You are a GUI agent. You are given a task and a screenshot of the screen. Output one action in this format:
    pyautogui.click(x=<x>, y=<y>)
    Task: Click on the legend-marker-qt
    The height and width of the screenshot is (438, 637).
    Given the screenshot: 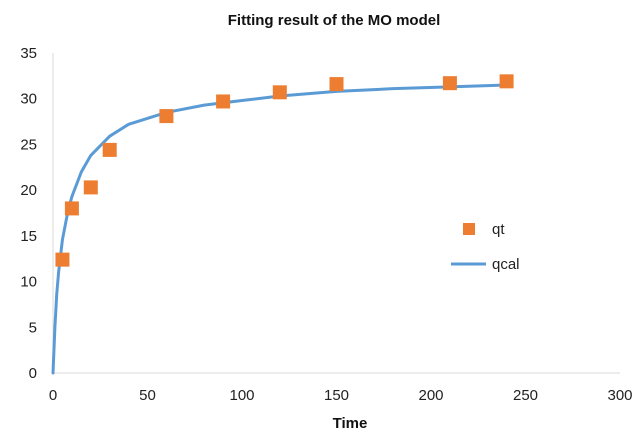 What is the action you would take?
    pyautogui.click(x=469, y=229)
    